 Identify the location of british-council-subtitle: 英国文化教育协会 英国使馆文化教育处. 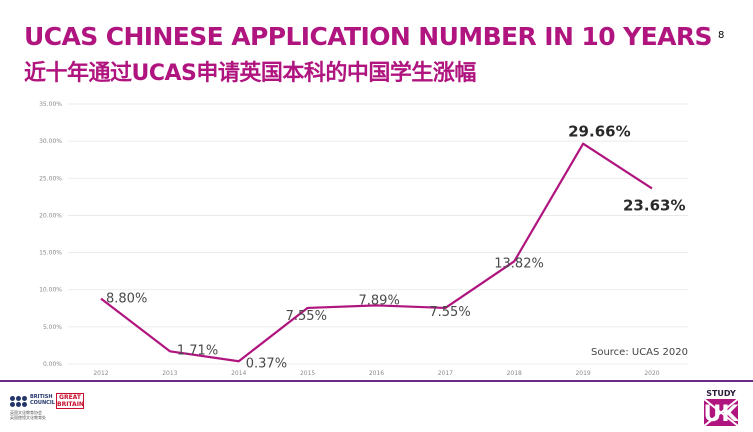
(28, 415).